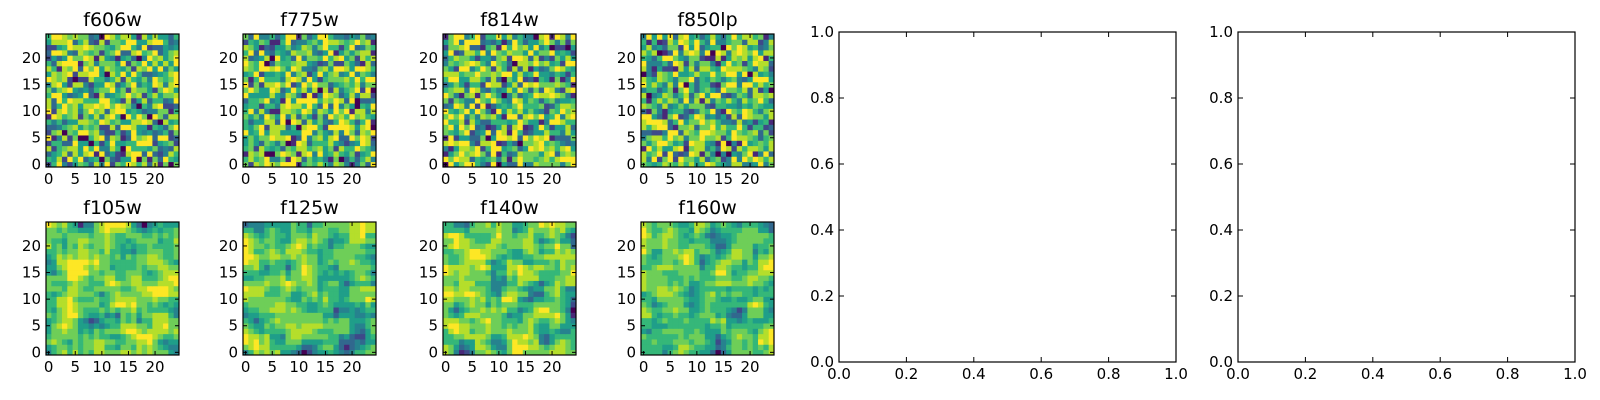  What do you see at coordinates (428, 111) in the screenshot?
I see `y-tick-label: 10` at bounding box center [428, 111].